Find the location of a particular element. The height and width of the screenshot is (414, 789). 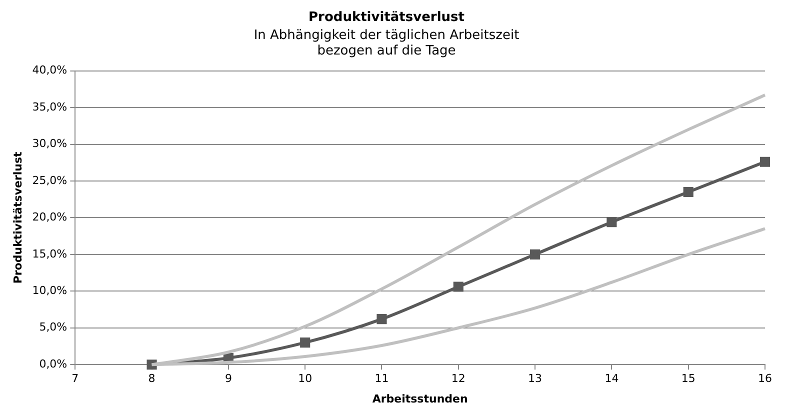

y-tick-label: 20,0% is located at coordinates (50, 217).